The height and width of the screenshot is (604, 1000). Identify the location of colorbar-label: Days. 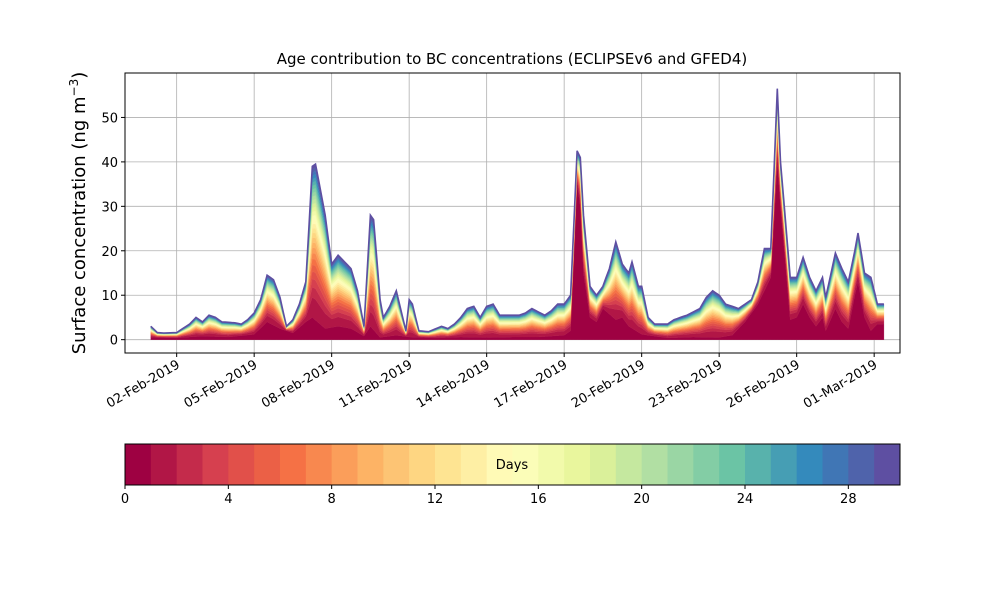
(512, 465).